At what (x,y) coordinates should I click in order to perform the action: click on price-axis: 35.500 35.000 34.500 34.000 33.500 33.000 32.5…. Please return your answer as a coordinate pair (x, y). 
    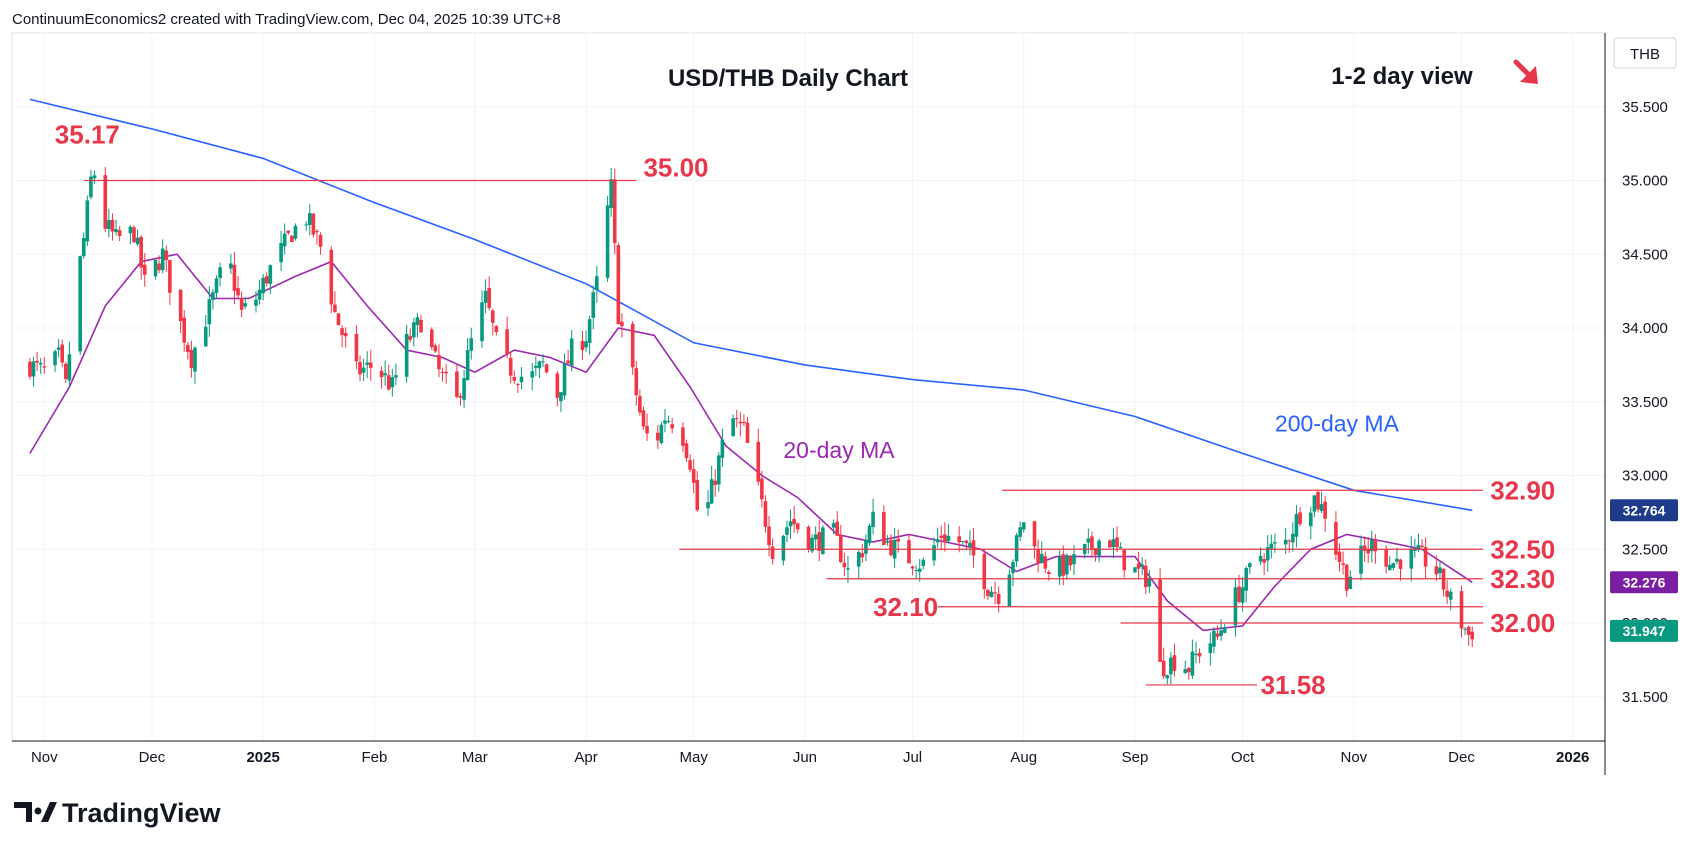
    Looking at the image, I should click on (1645, 402).